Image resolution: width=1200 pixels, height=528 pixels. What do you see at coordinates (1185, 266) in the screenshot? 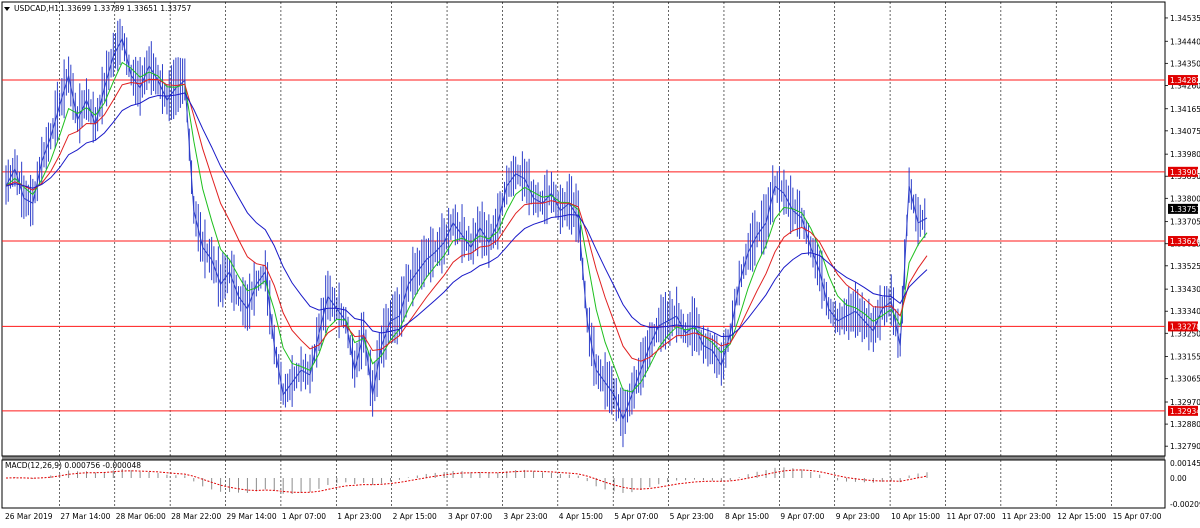
I see `y-tick-label: 1.33525` at bounding box center [1185, 266].